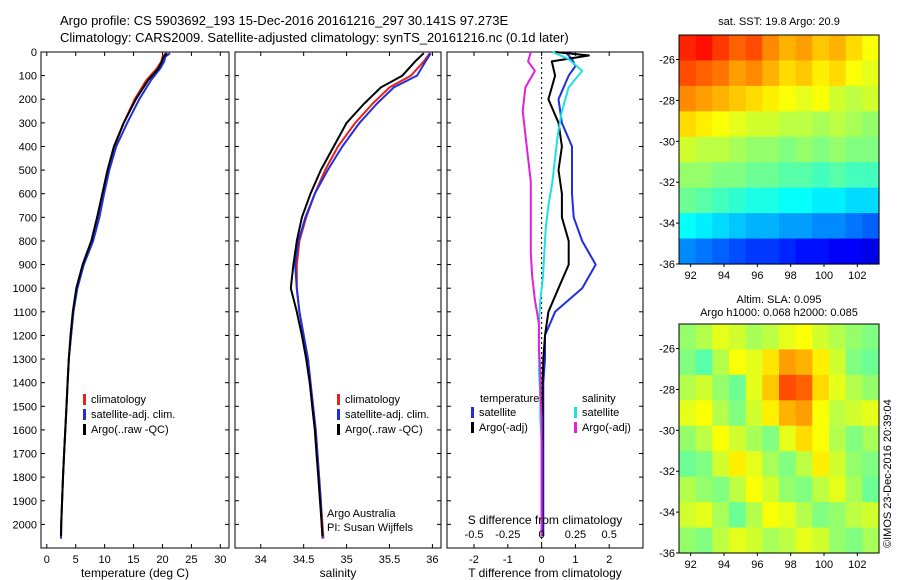 This screenshot has width=900, height=580. I want to click on sst_map-xtick-label: 94, so click(724, 276).